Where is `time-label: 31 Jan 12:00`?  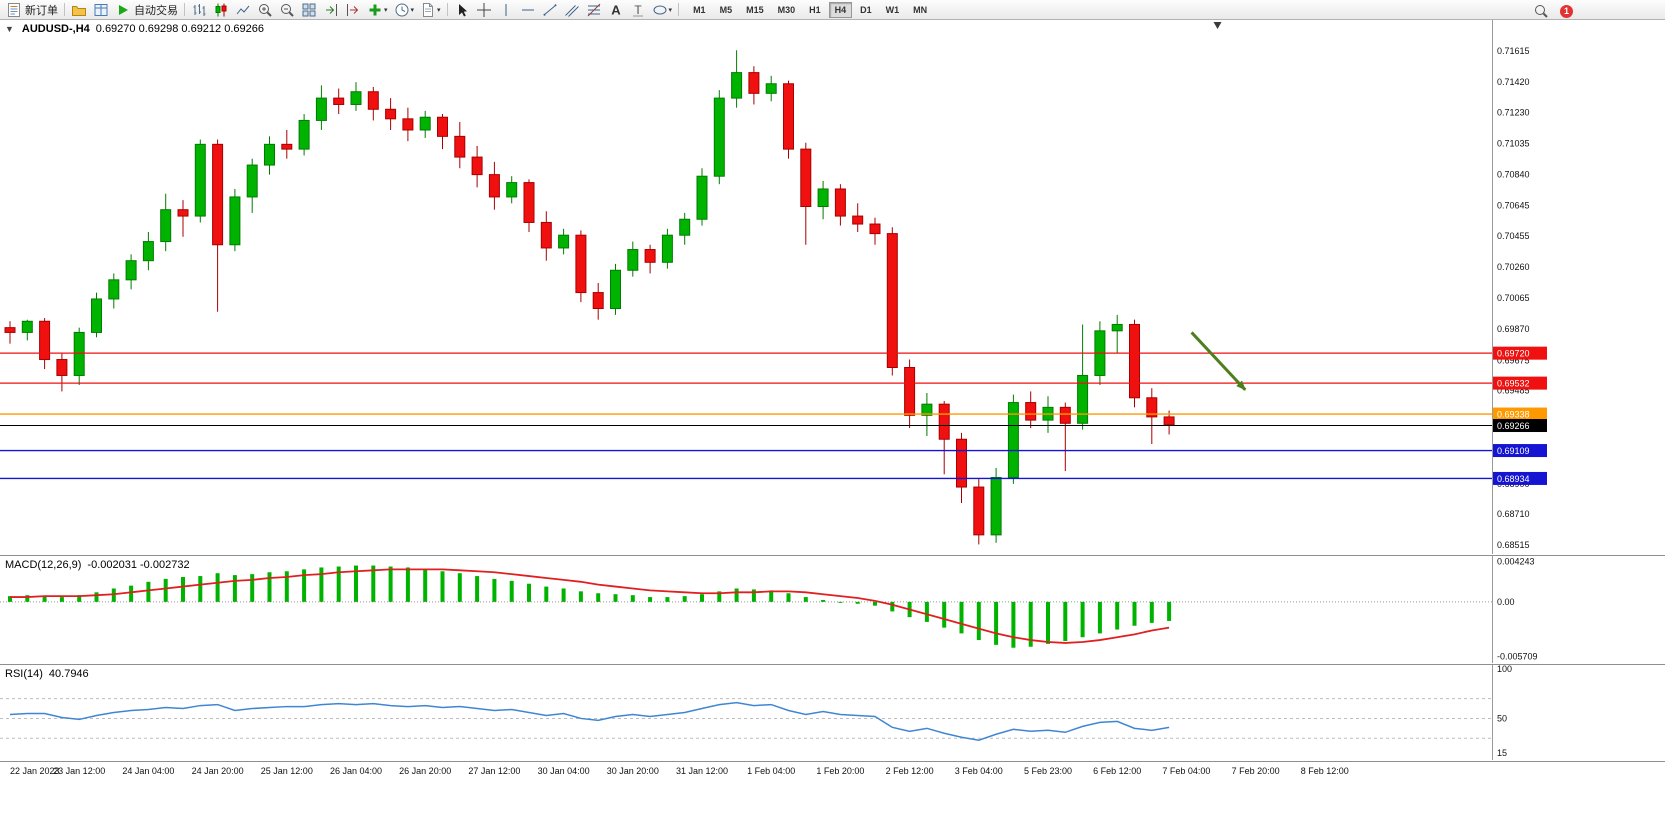 time-label: 31 Jan 12:00 is located at coordinates (702, 771).